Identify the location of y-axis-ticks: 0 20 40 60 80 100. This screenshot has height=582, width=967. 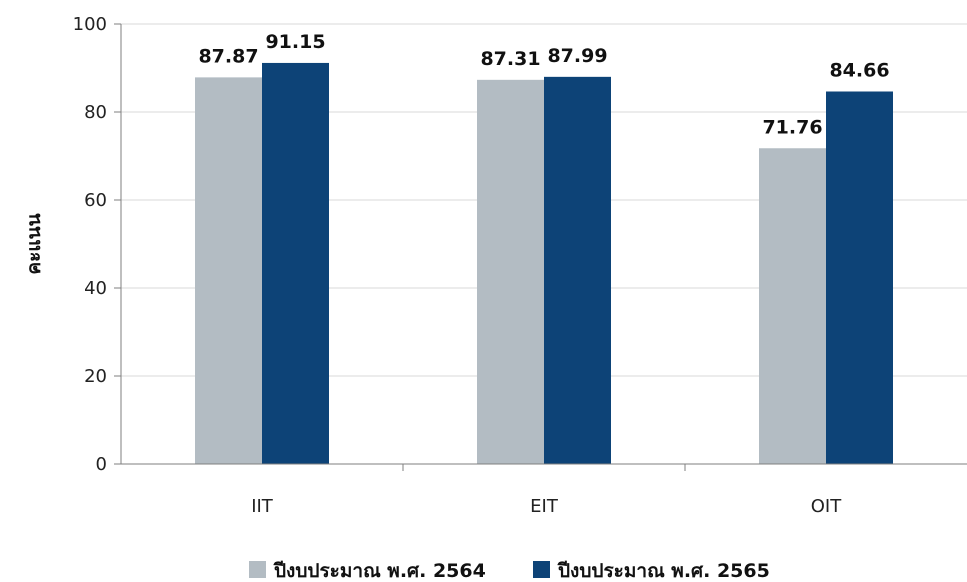
(90, 244).